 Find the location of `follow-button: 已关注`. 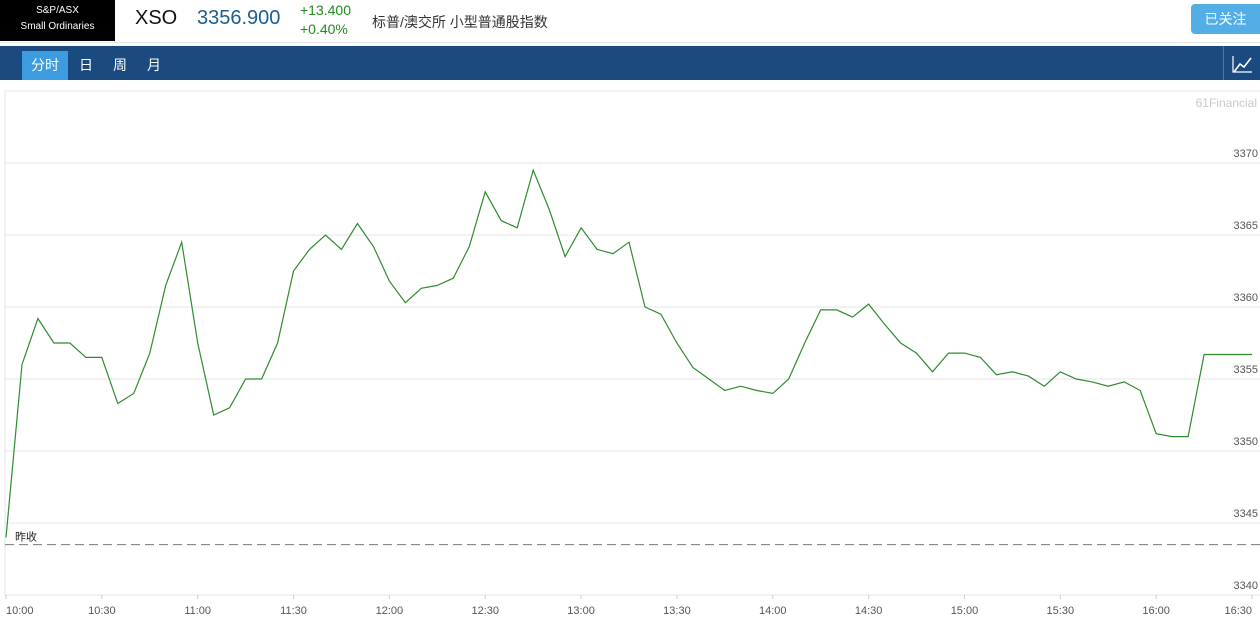

follow-button: 已关注 is located at coordinates (1225, 19).